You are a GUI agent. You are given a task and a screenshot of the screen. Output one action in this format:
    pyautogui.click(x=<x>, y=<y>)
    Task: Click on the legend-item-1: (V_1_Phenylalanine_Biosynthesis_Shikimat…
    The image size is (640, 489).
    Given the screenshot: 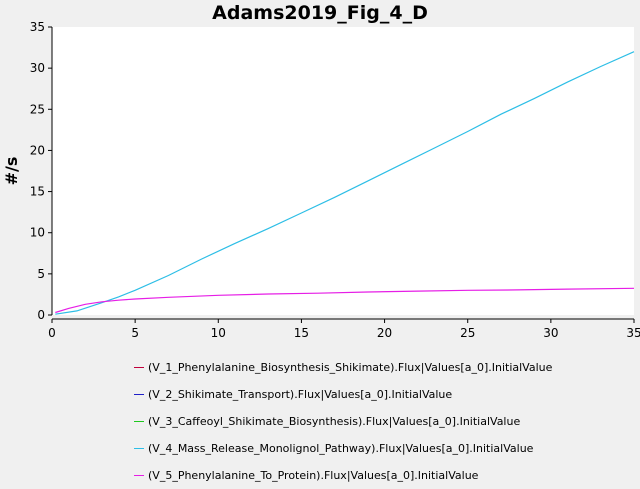 What is the action you would take?
    pyautogui.click(x=343, y=367)
    